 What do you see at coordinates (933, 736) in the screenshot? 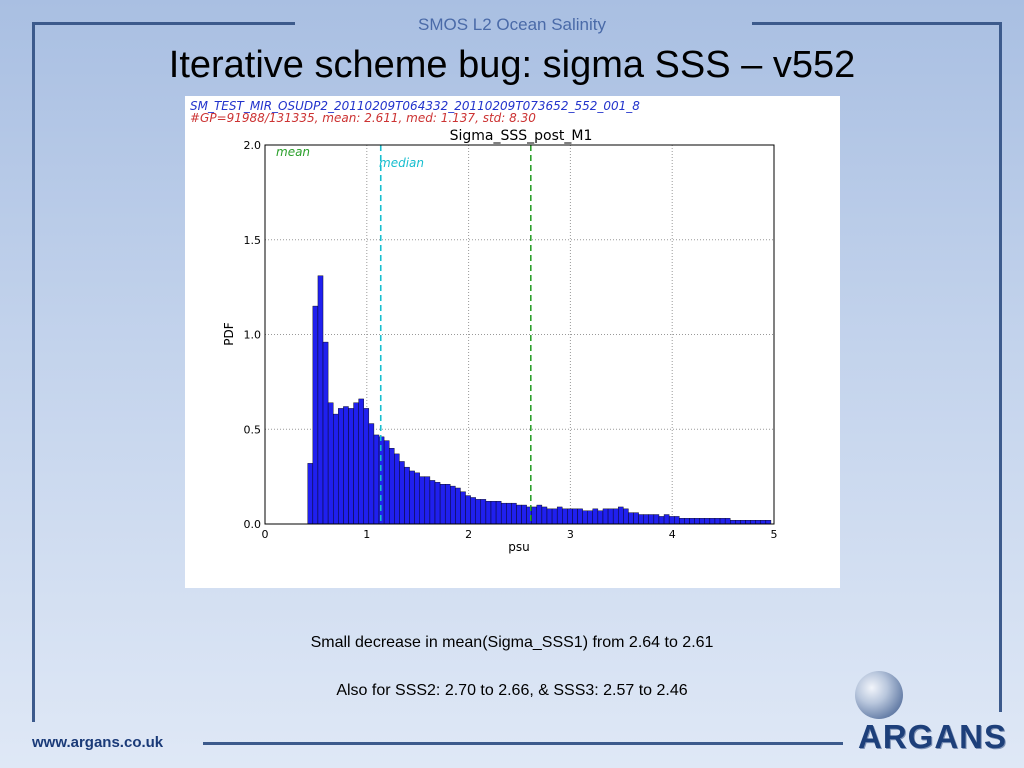
I see `company-logo: ARGANS` at bounding box center [933, 736].